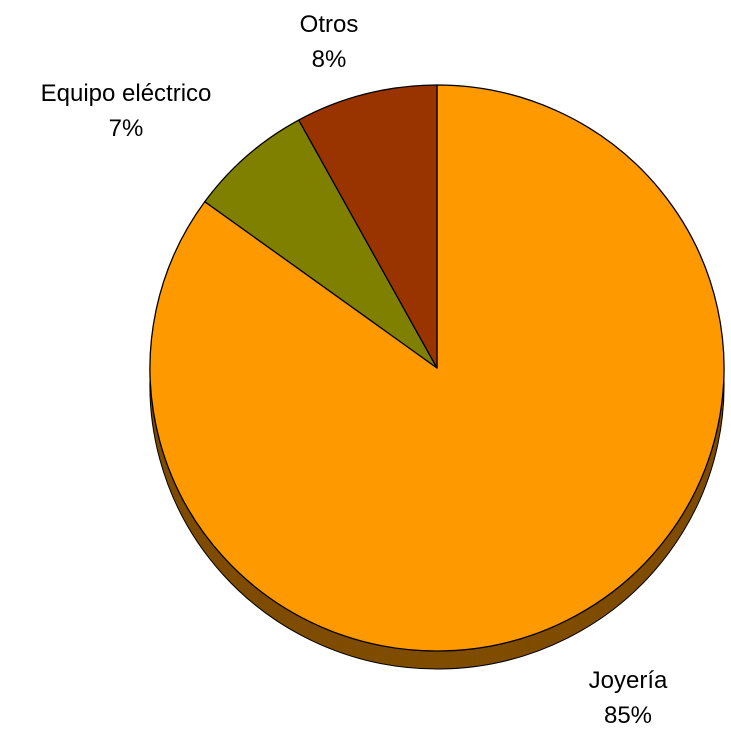 The image size is (731, 732). I want to click on slice-percent-equipo-electrico: 7%, so click(126, 128).